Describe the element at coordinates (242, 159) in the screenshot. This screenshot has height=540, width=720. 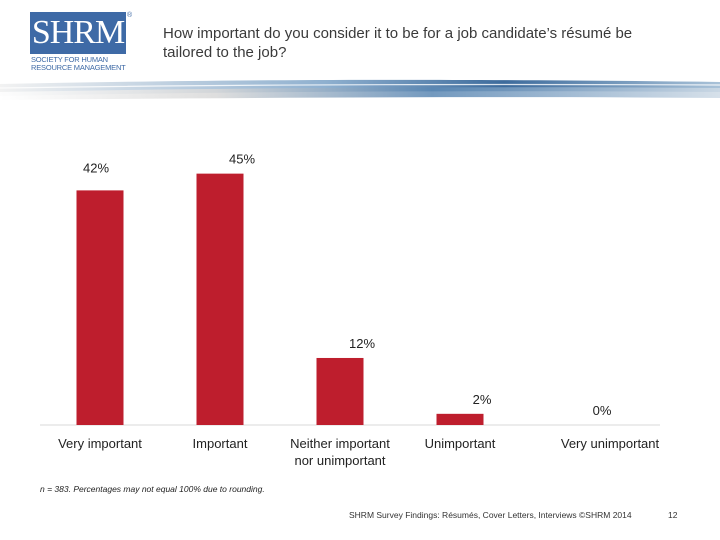
I see `value-label-2: 45%` at that location.